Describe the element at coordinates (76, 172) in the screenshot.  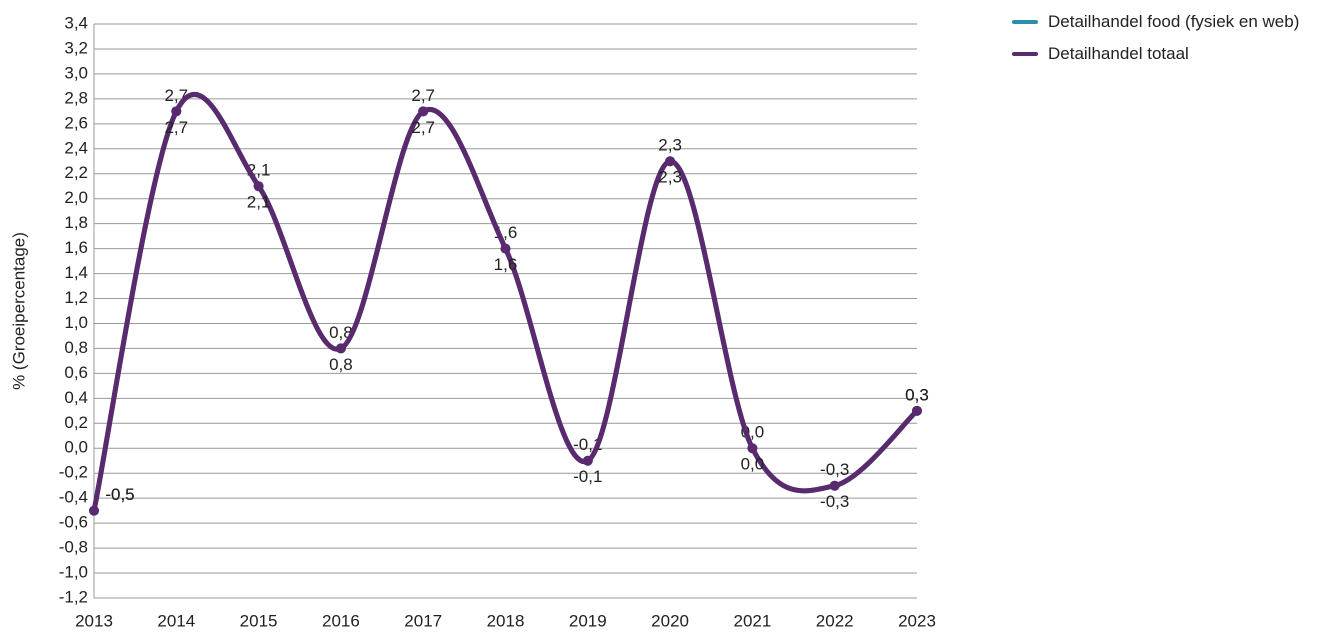
I see `y-tick-label: 2,2` at that location.